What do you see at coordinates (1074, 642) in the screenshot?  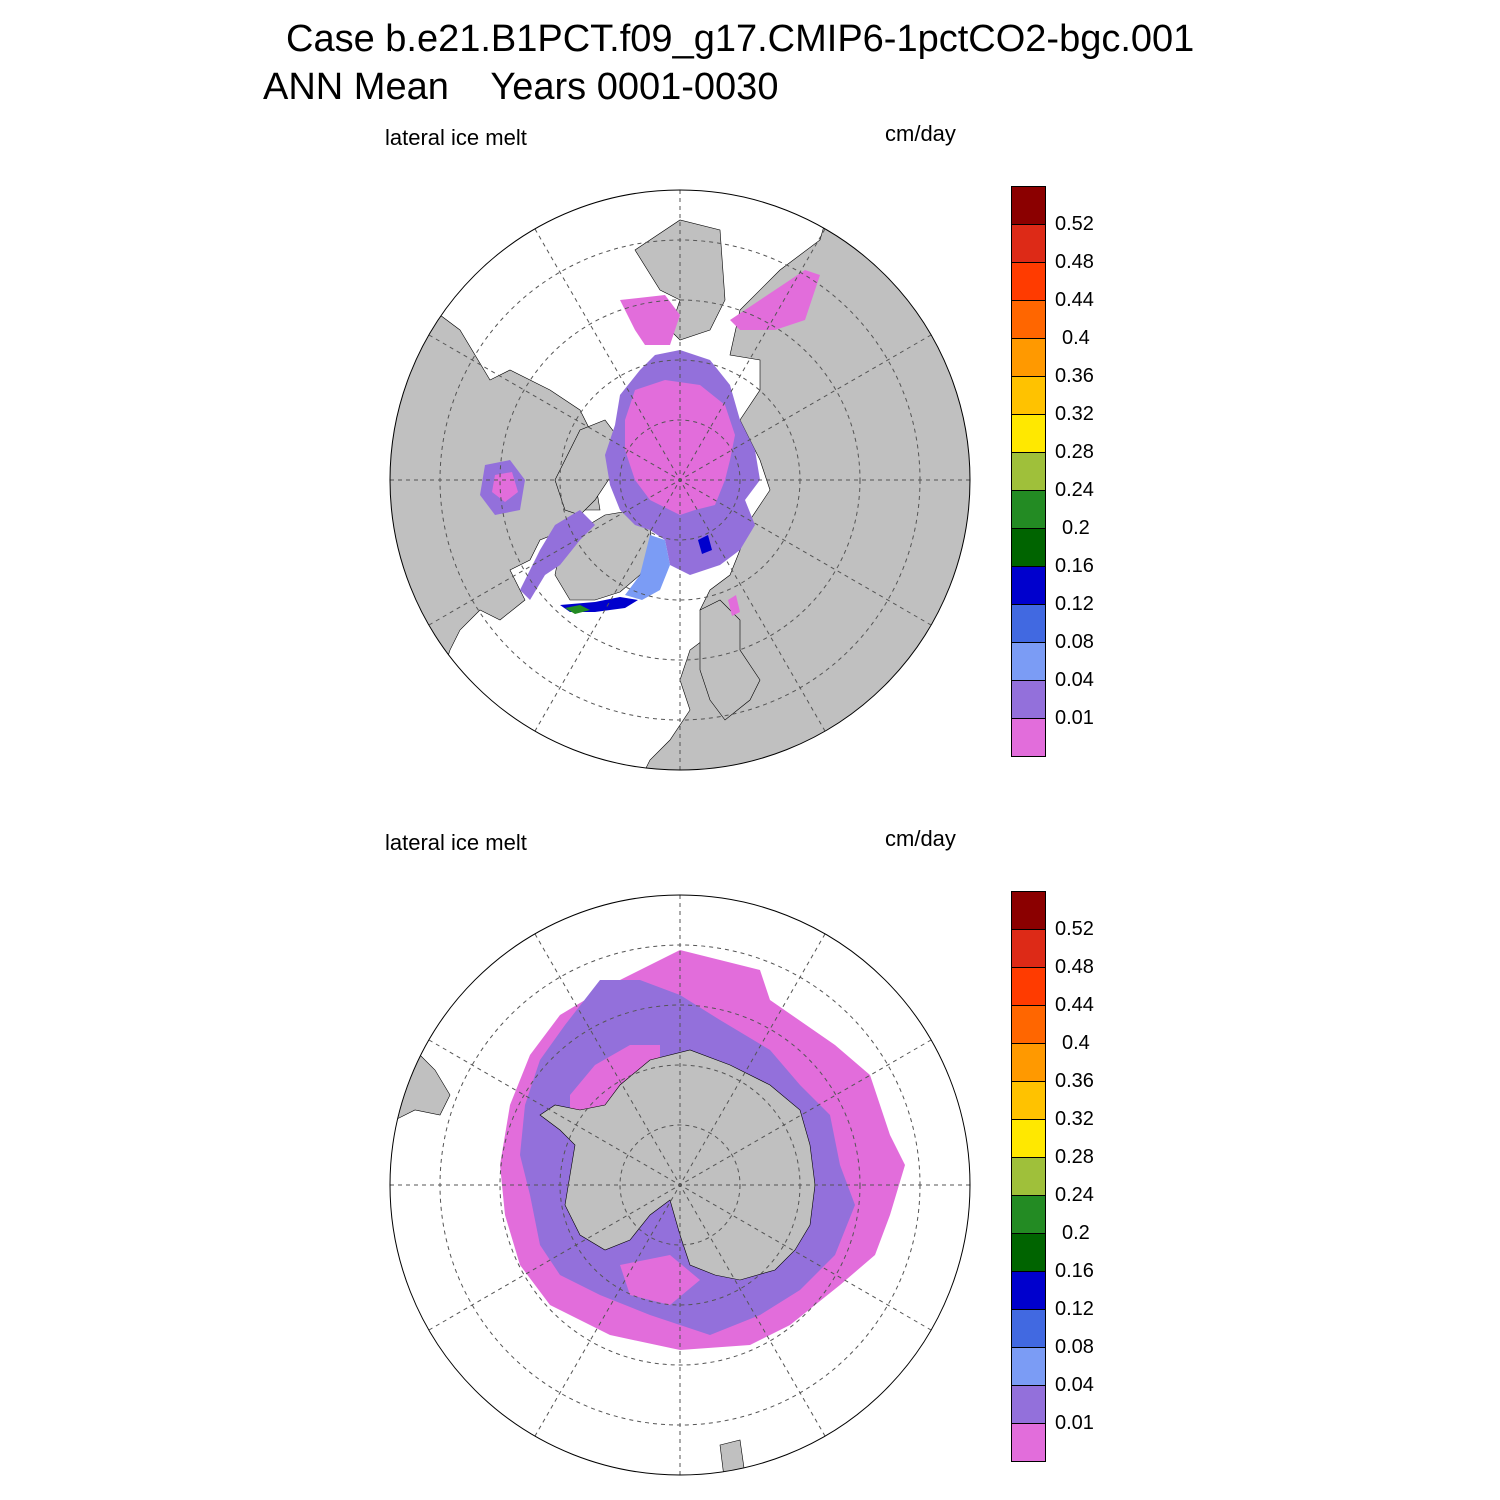 I see `cbar1-tick-label: 0.08` at bounding box center [1074, 642].